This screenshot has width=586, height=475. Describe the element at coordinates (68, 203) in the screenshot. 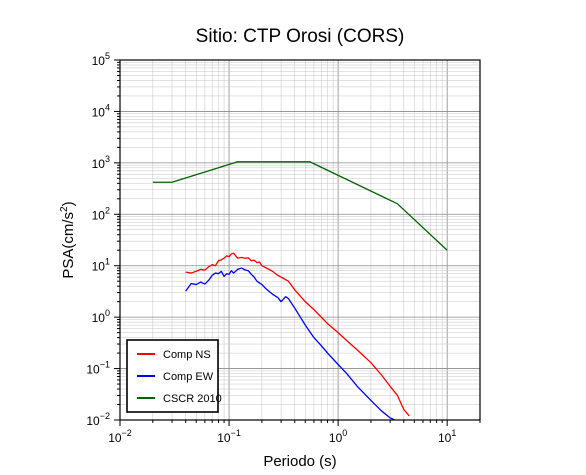

I see `y-axis-label-end: )` at that location.